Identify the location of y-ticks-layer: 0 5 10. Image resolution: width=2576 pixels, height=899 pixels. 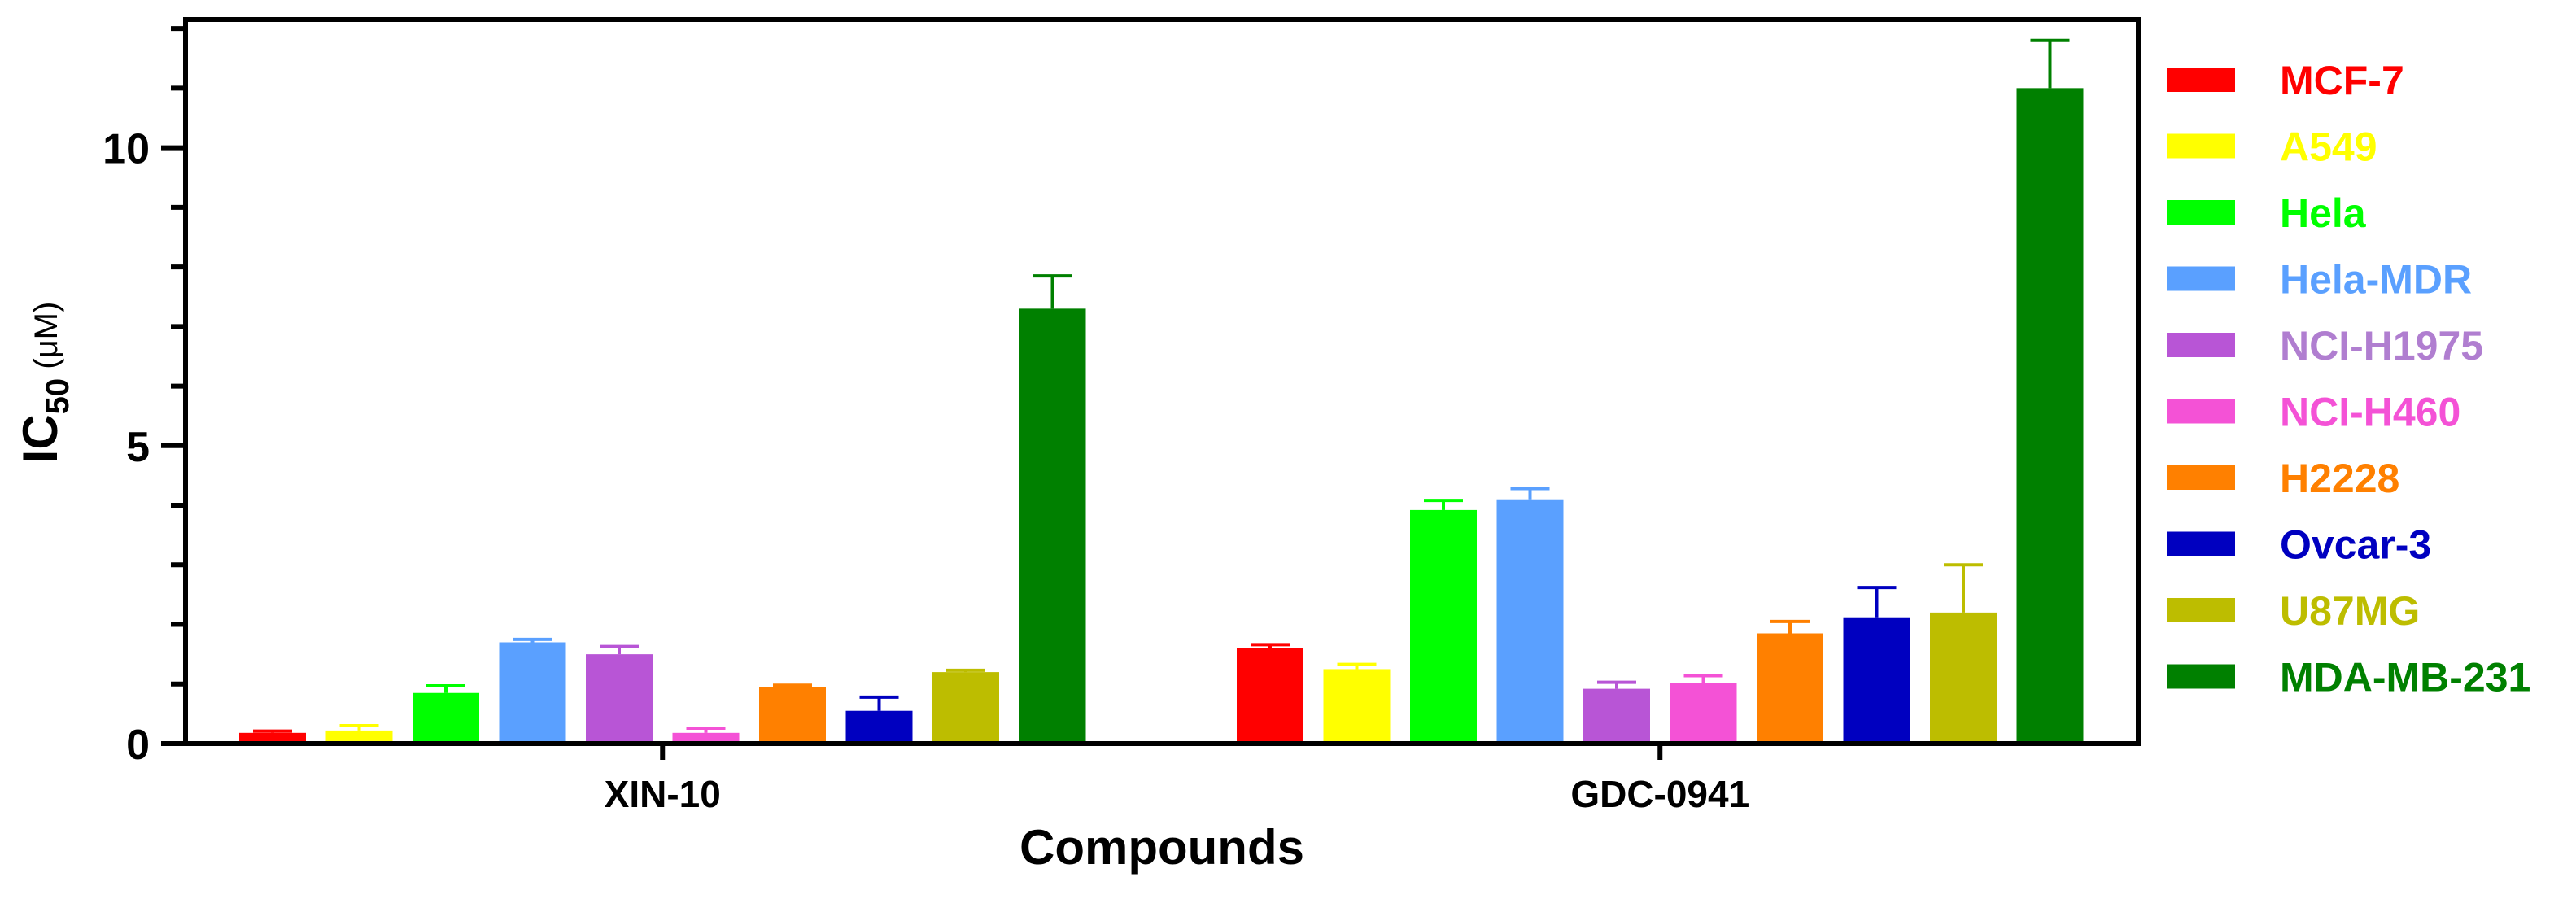
(144, 398).